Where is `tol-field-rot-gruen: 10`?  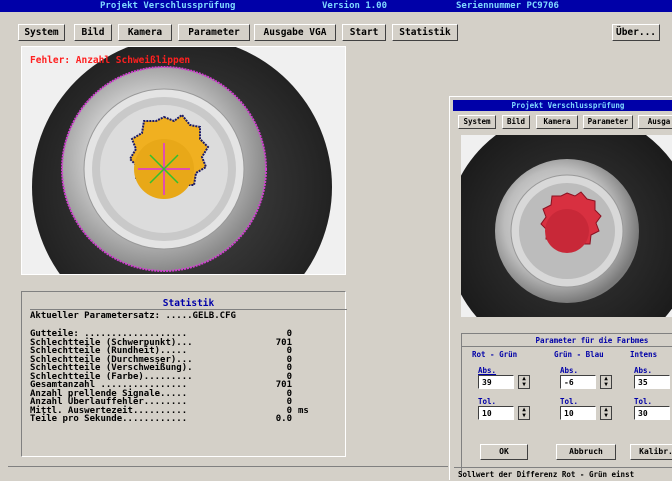
tol-field-rot-gruen: 10 is located at coordinates (496, 413).